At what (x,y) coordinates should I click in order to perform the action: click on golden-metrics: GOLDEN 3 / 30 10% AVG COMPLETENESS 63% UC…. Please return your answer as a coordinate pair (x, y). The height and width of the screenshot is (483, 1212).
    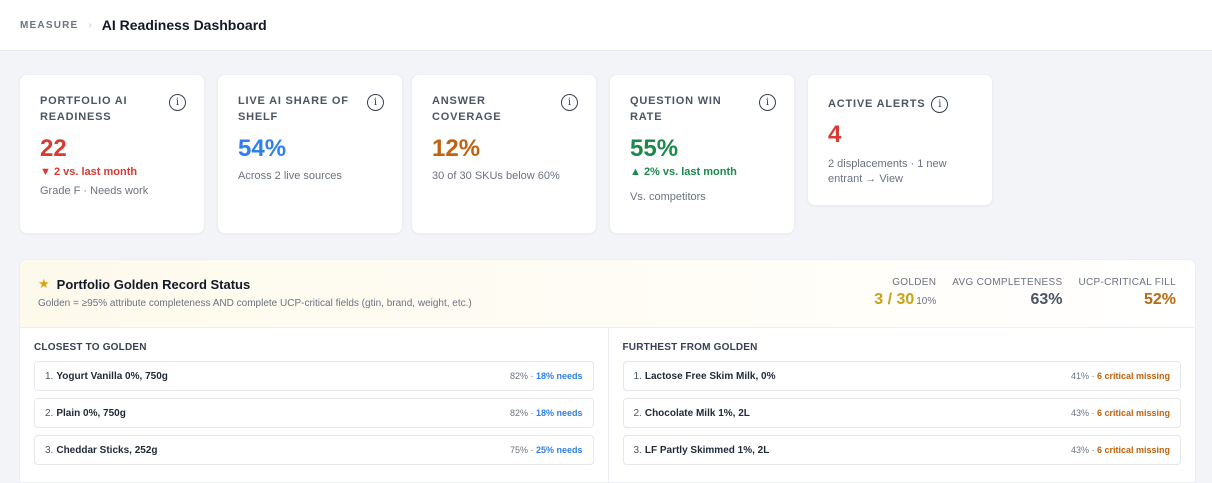
    Looking at the image, I should click on (1017, 293).